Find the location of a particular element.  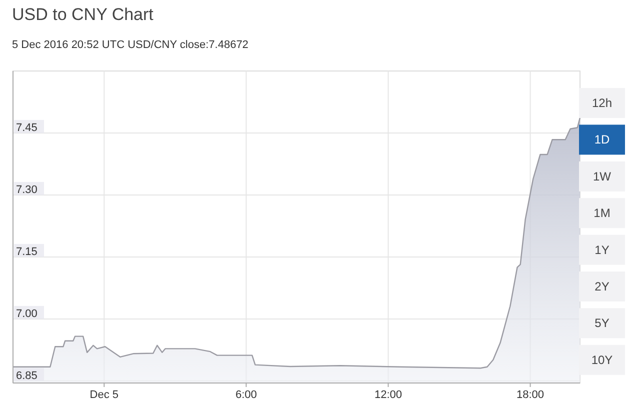

text: 2Y is located at coordinates (602, 287).